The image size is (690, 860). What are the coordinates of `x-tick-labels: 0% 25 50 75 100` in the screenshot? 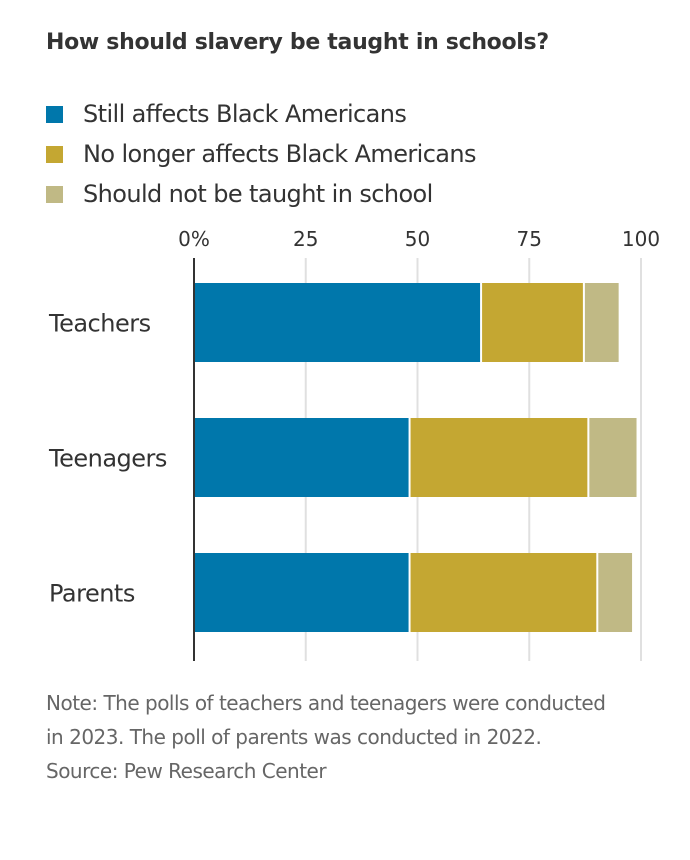 It's located at (419, 239).